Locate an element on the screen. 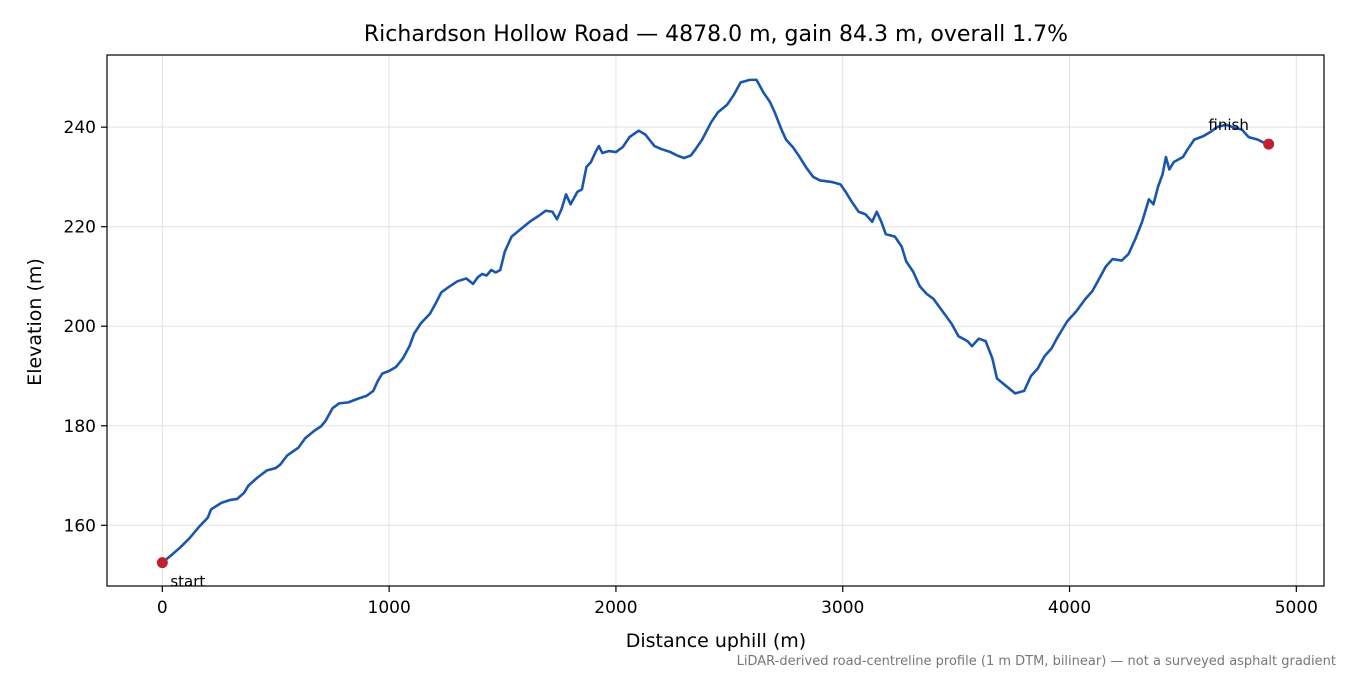 This screenshot has height=679, width=1350. y-tick-label: 160 is located at coordinates (80, 526).